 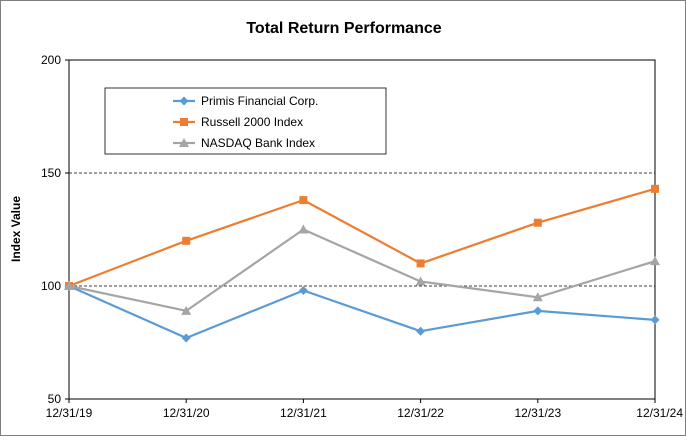 I want to click on y-tick-label: 150, so click(x=51, y=173).